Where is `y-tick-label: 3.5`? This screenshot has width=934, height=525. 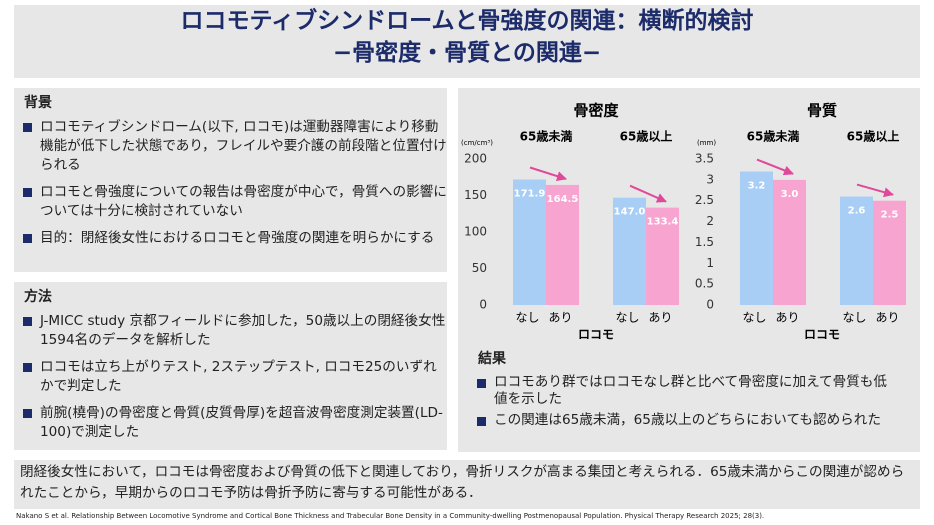
y-tick-label: 3.5 is located at coordinates (704, 159).